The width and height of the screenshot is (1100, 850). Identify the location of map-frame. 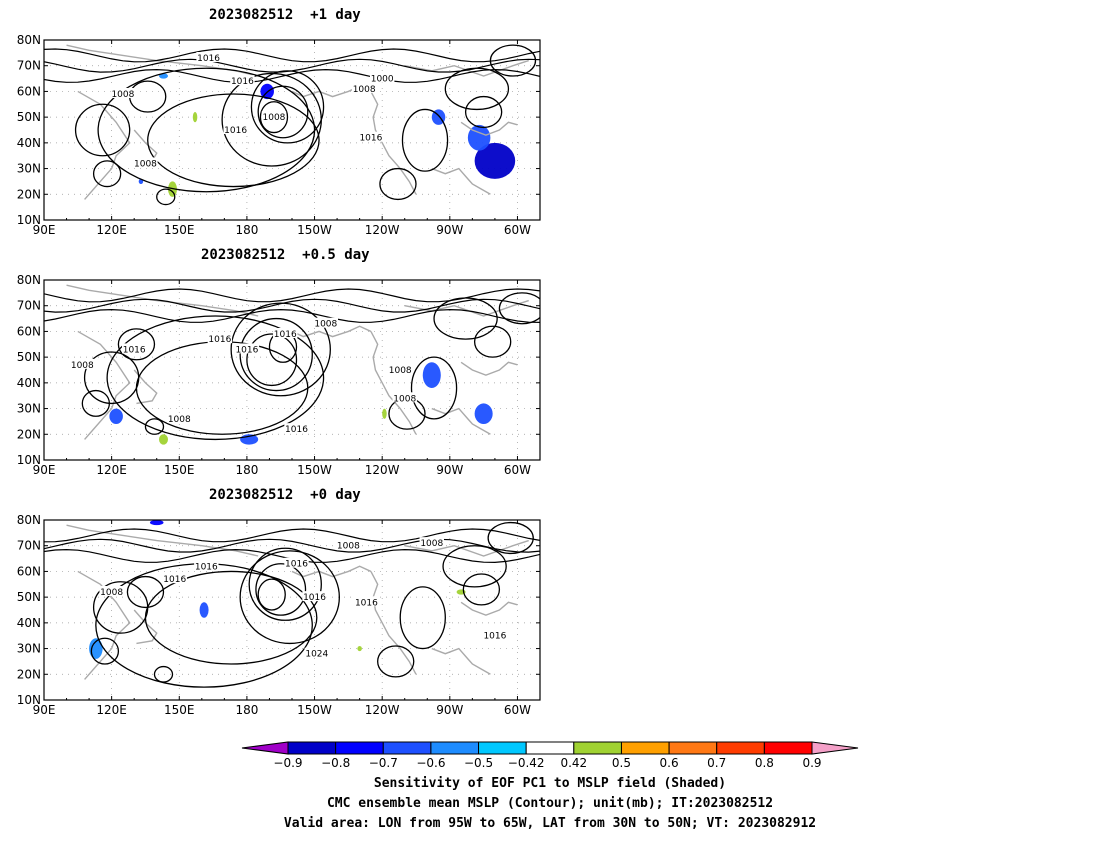
(292, 130).